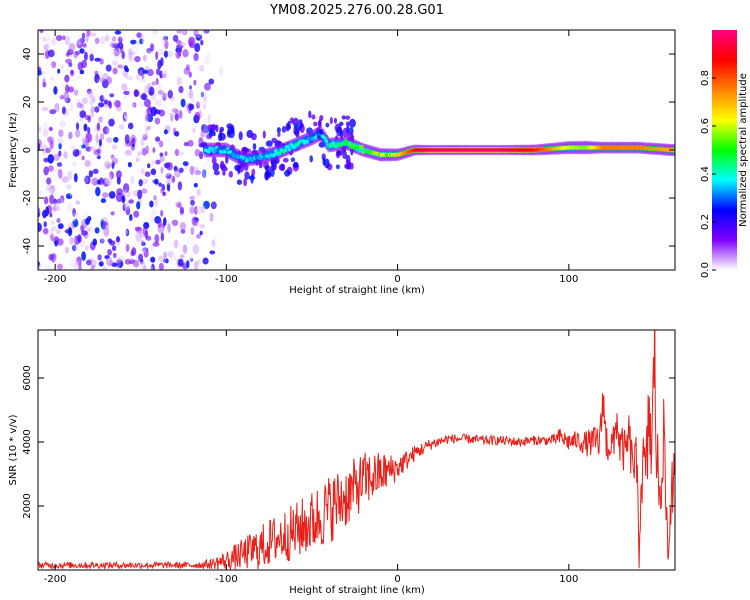 This screenshot has width=750, height=600. I want to click on x-tick-label: -100, so click(226, 579).